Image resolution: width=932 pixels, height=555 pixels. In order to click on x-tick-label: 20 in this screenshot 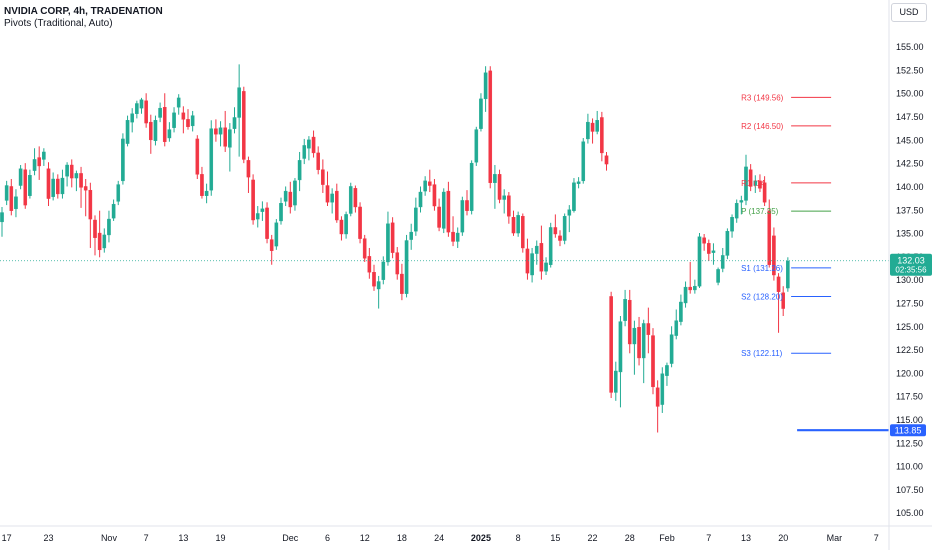, I will do `click(783, 538)`.